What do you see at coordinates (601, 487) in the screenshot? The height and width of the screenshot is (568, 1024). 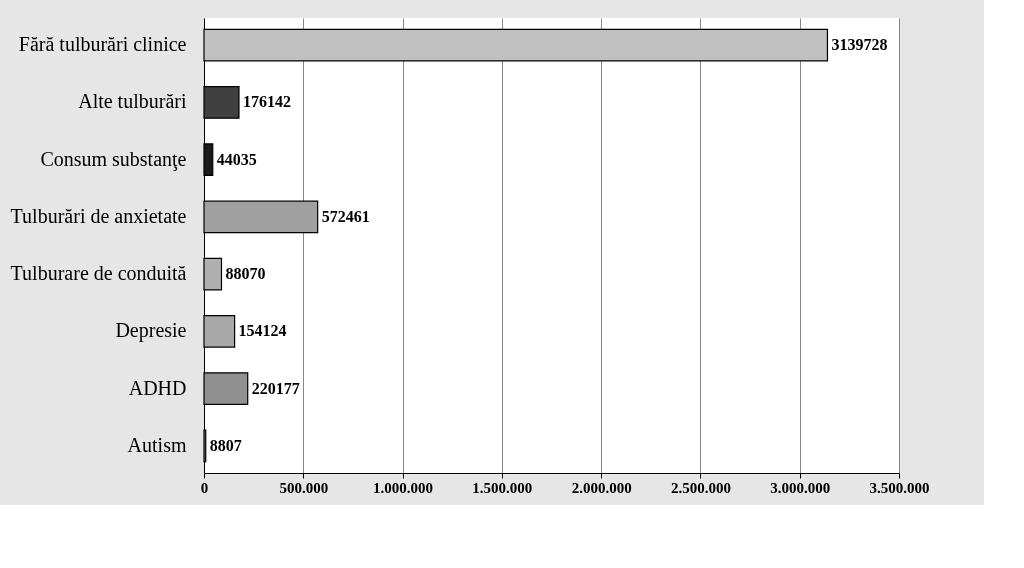 I see `x-tick-label: 2.000.000` at bounding box center [601, 487].